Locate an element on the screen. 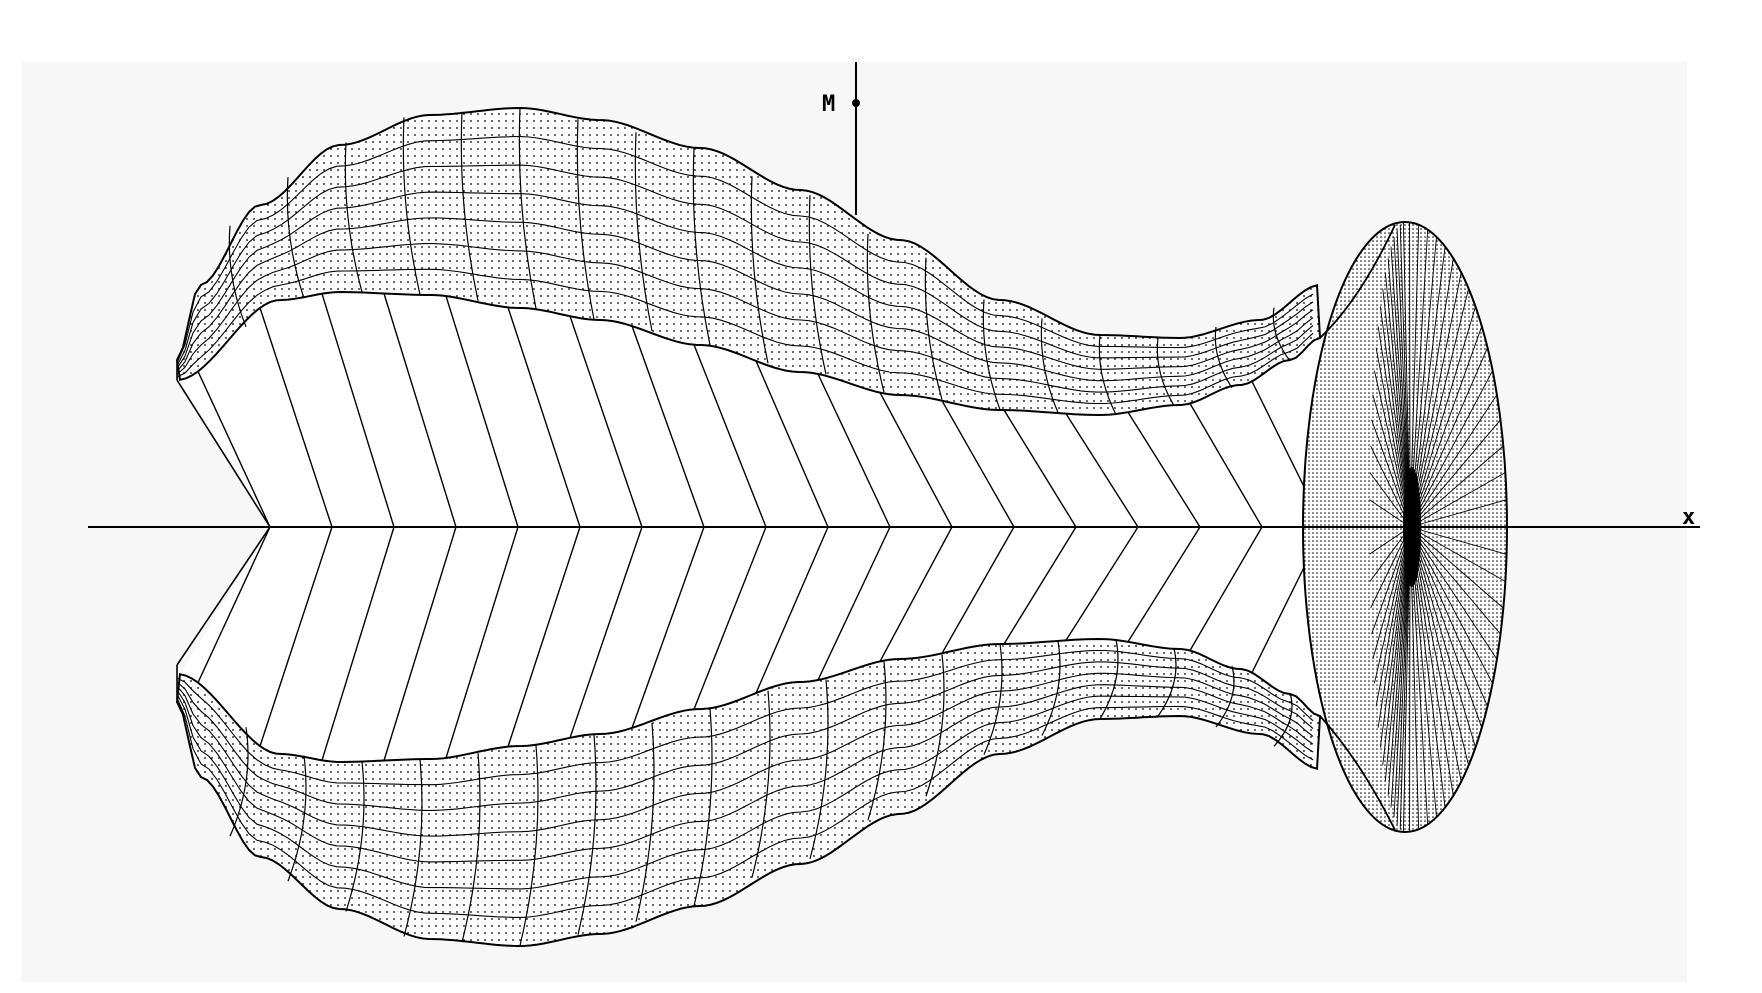 This screenshot has height=993, width=1762. vertical-axis-marker is located at coordinates (856, 103).